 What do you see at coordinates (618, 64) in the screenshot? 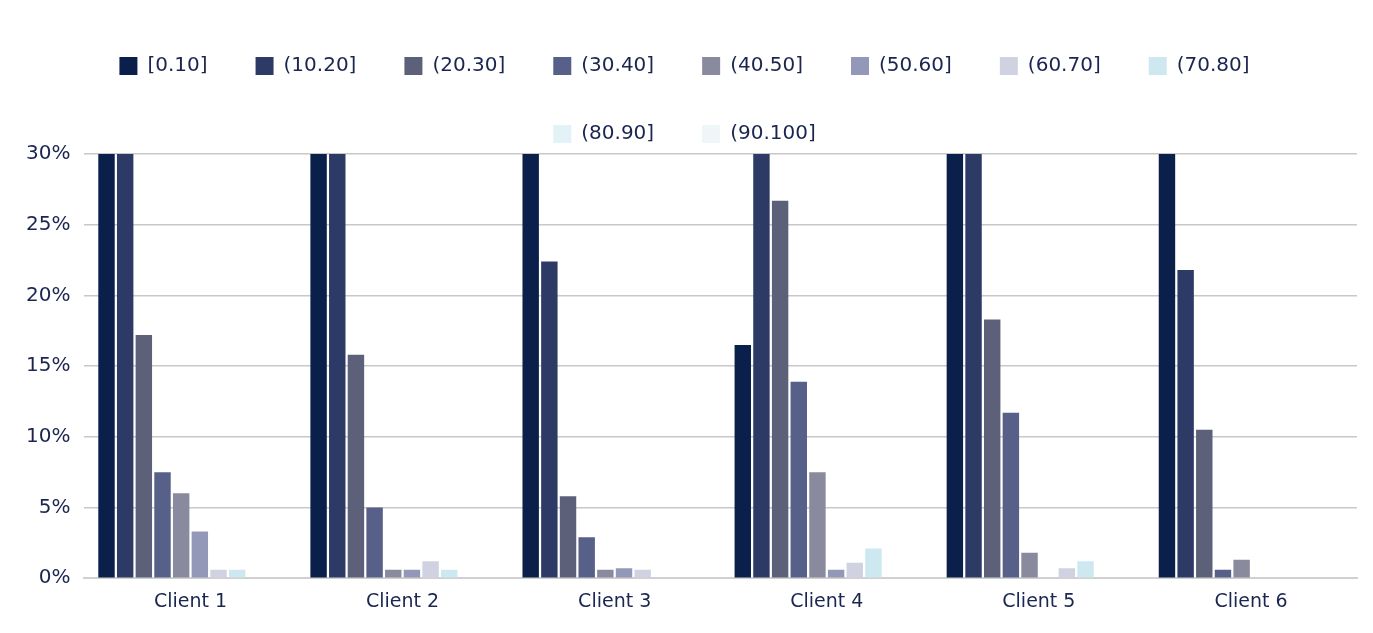
I see `legend-label: (30.40]` at bounding box center [618, 64].